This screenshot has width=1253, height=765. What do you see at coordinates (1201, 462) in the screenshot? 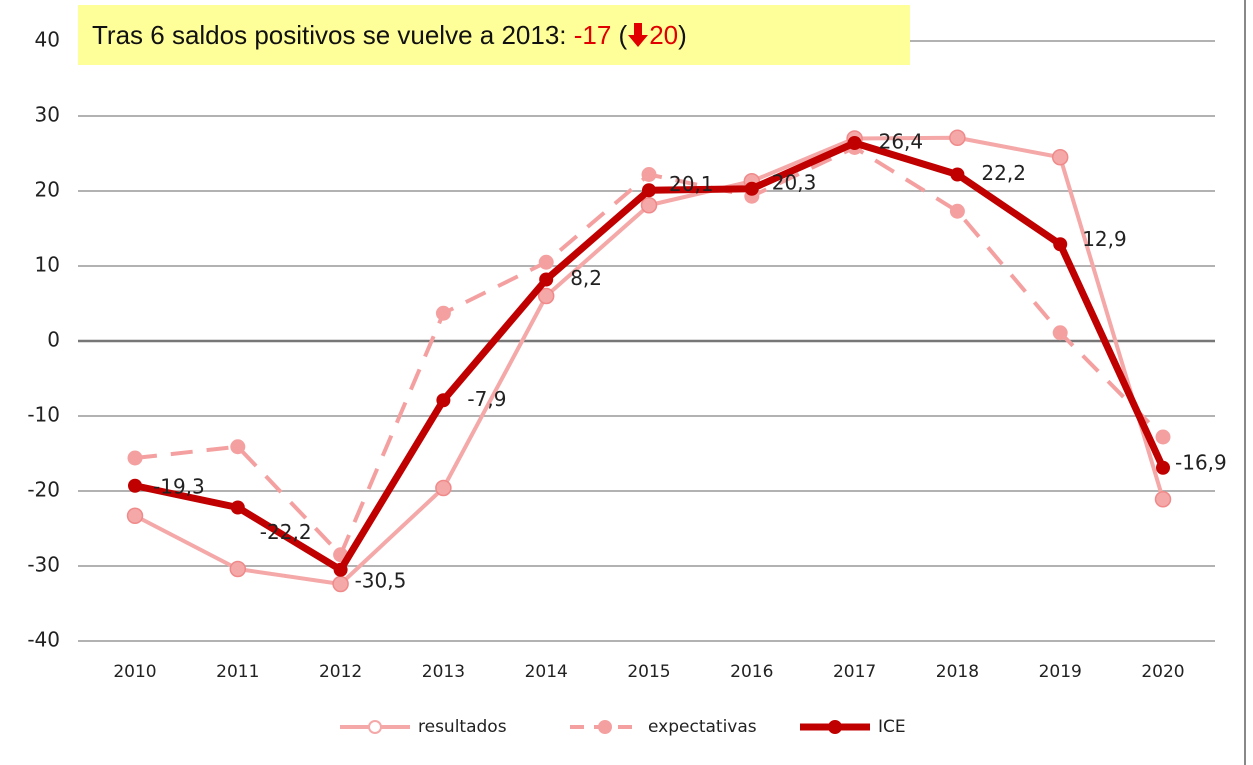
I see `data-label: -16,9` at bounding box center [1201, 462].